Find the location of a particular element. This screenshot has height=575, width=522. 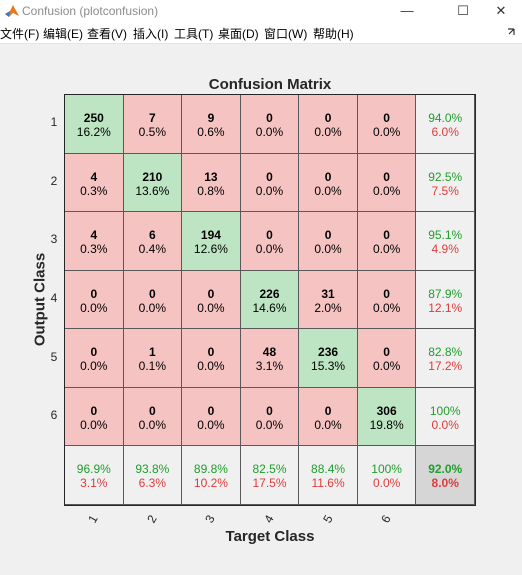

row-summary-cell: 92.5% 7.5% is located at coordinates (445, 183).